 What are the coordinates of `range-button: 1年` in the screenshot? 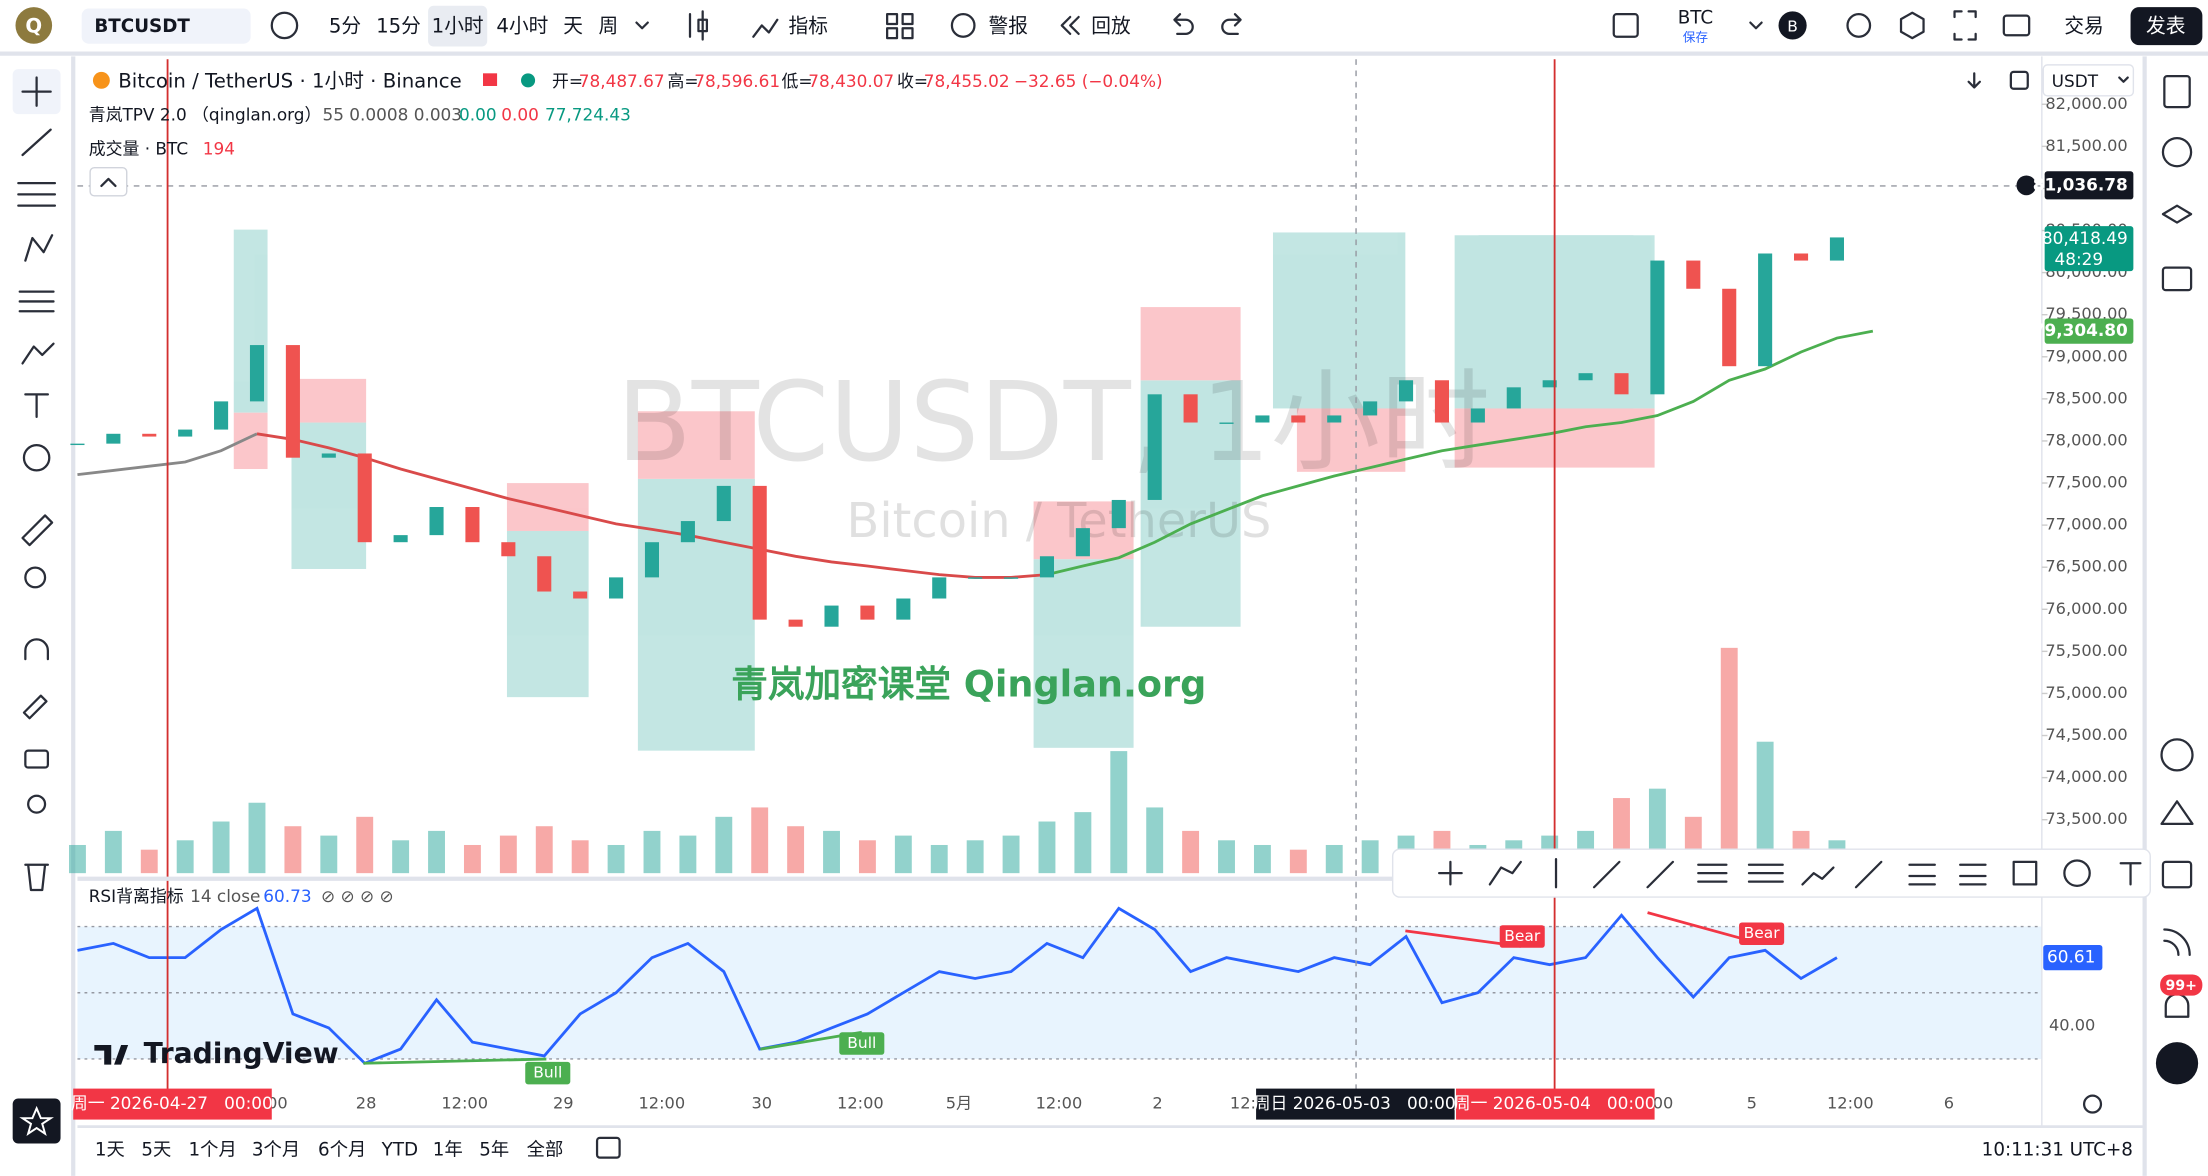 It's located at (448, 1150).